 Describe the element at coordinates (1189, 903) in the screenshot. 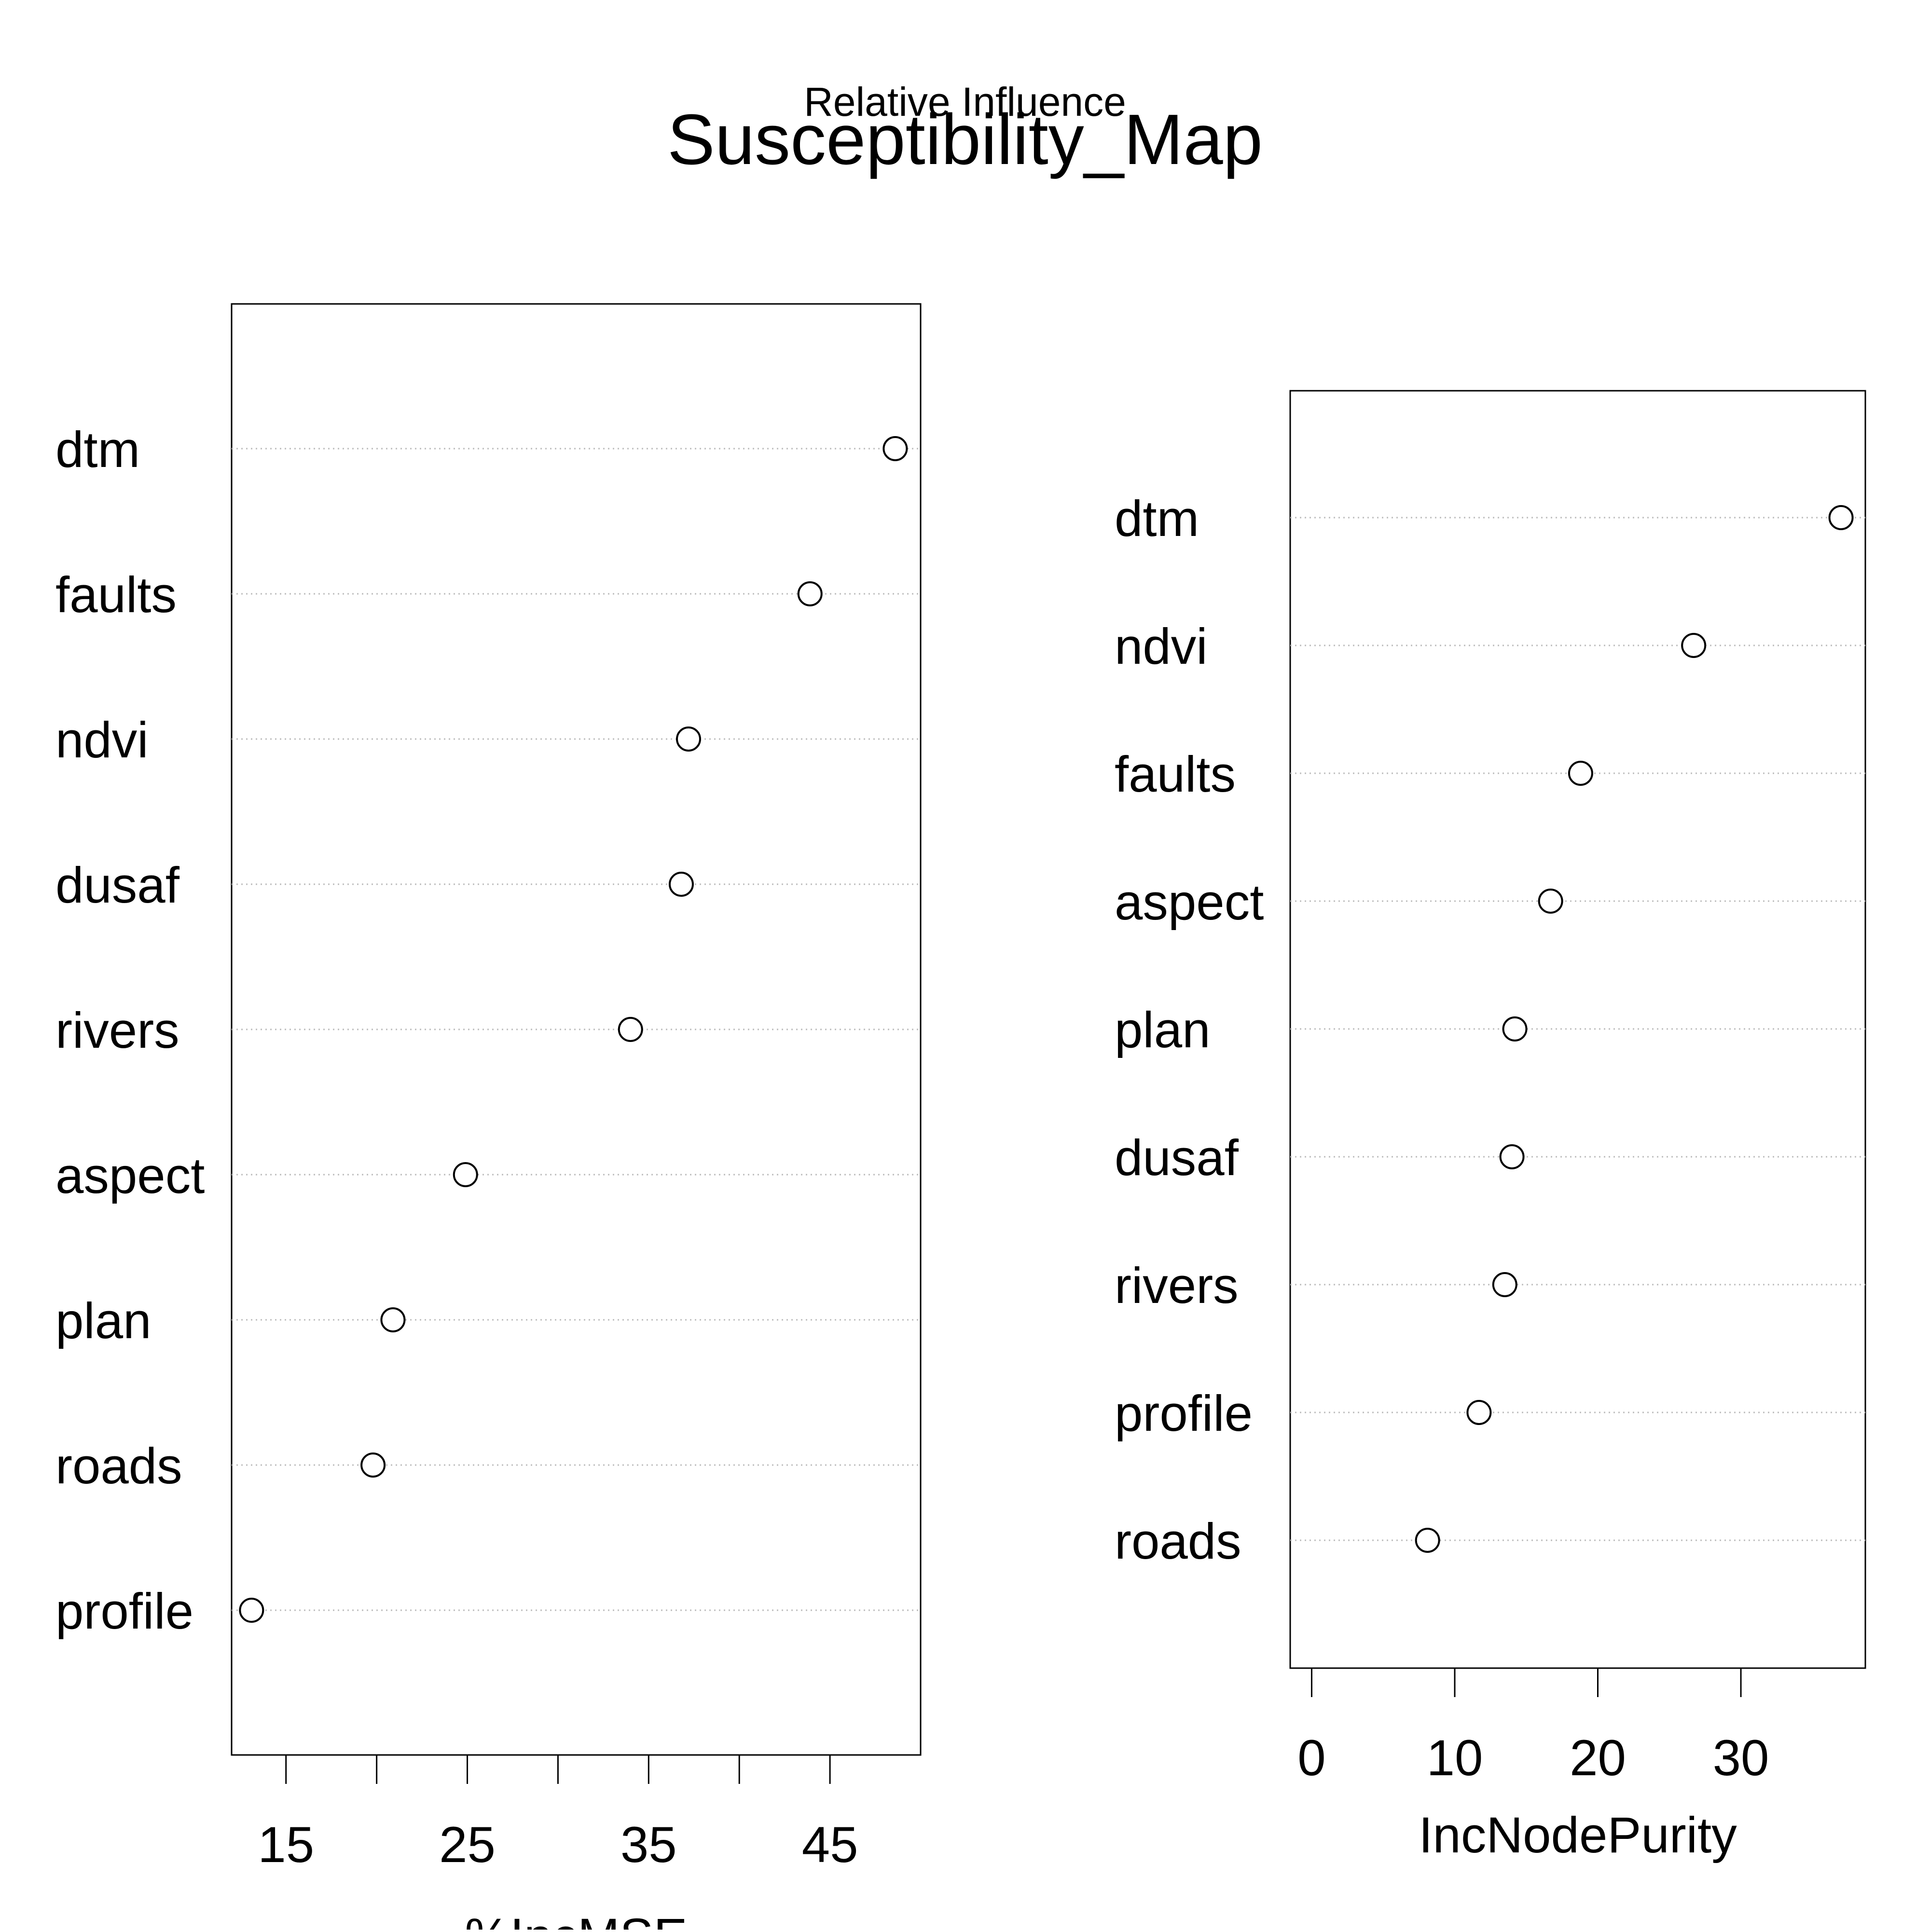

I see `incnodepurity-category-label: aspect` at that location.